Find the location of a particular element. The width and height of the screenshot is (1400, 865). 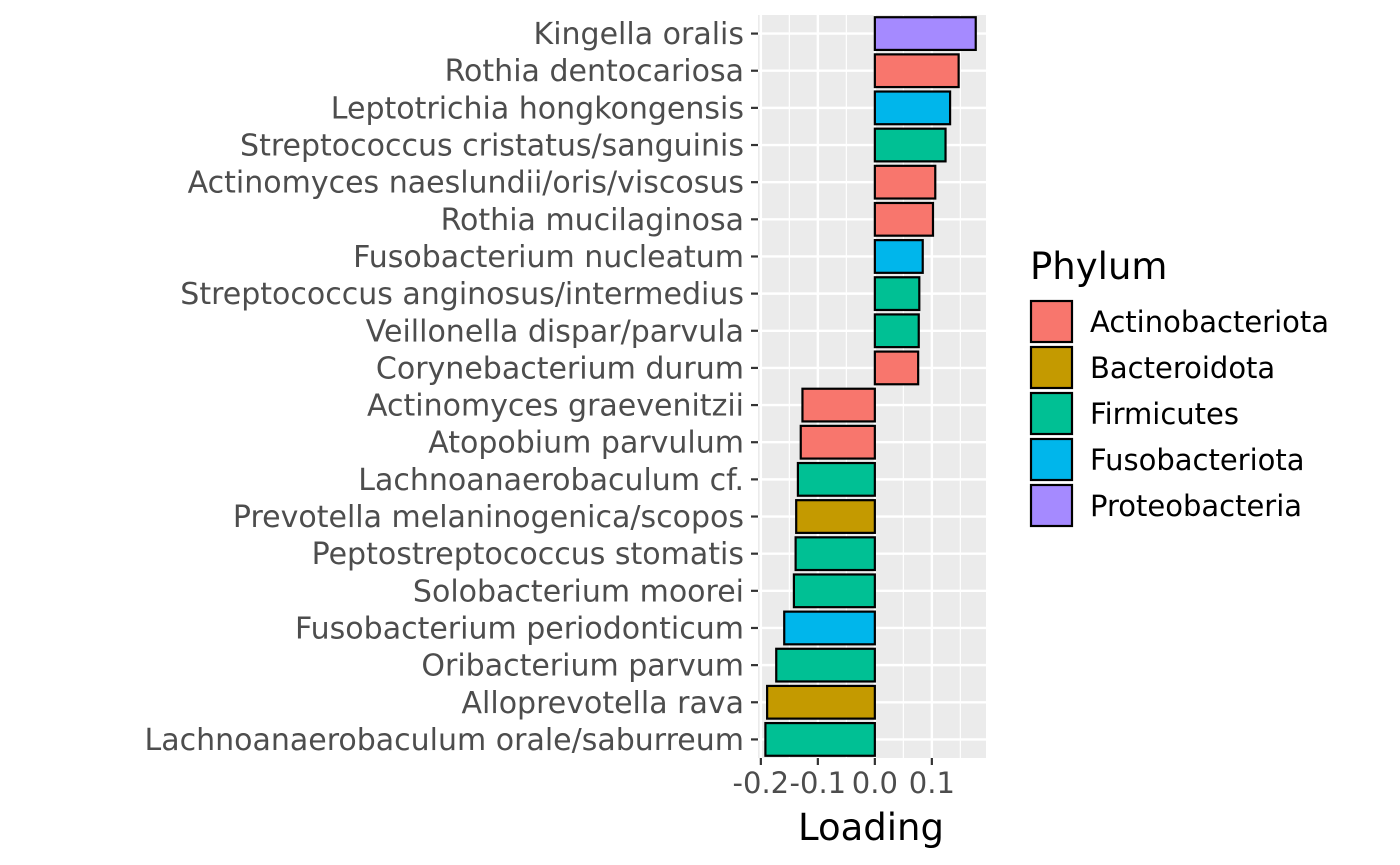

y-tick-label: Kingella oralis is located at coordinates (639, 34).